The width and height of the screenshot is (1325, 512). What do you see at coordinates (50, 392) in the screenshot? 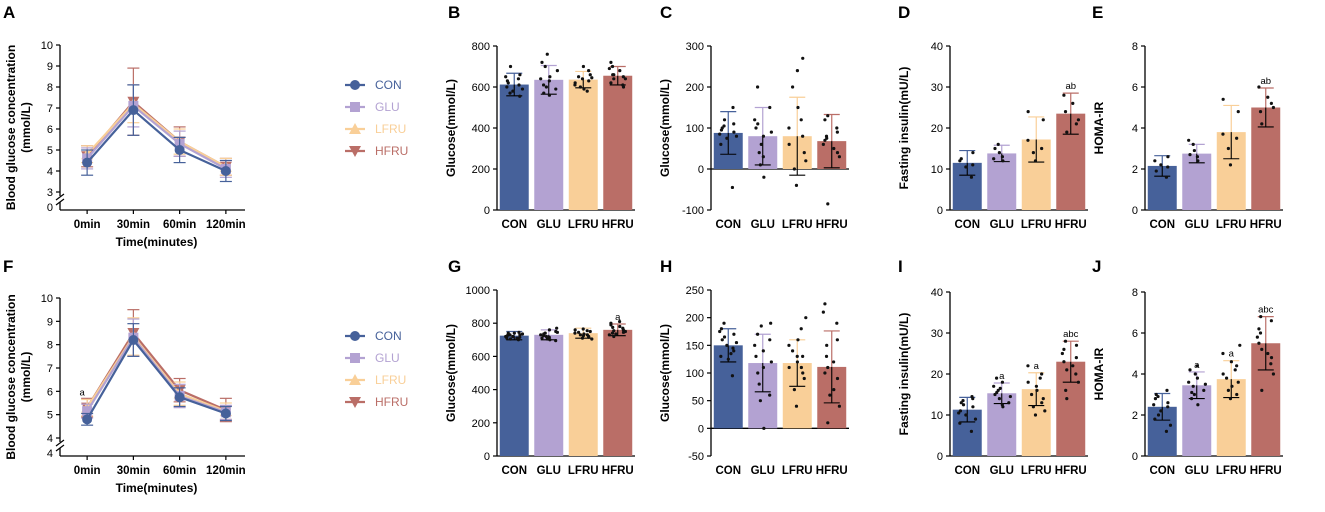
I see `y-tick-label: 6` at bounding box center [50, 392].